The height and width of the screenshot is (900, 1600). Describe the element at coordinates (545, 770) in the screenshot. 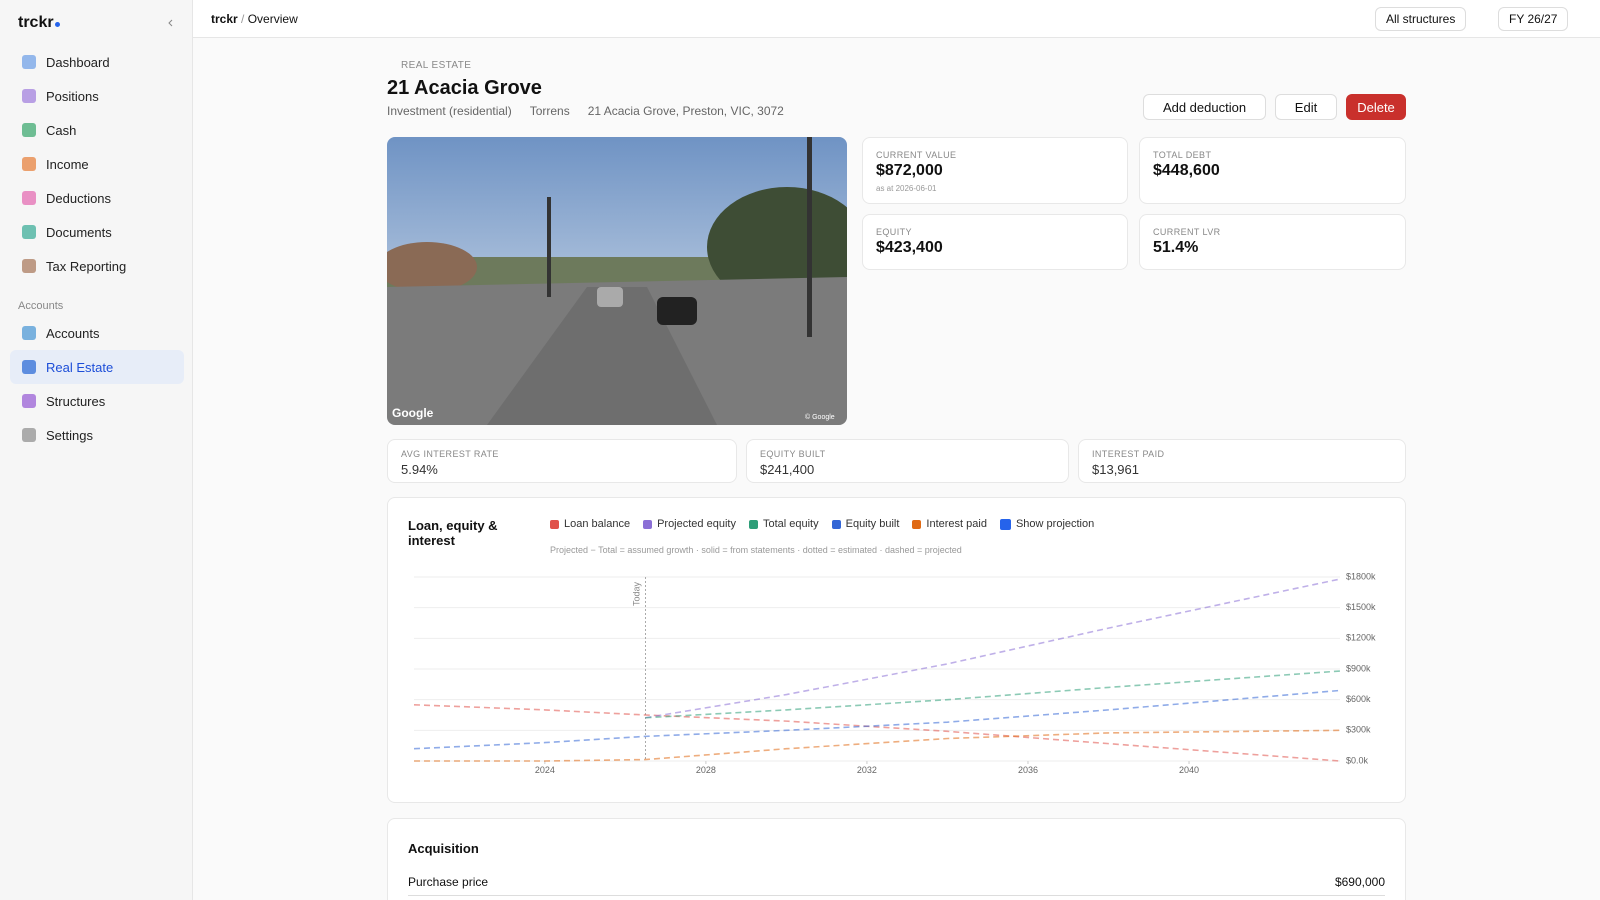

I see `x-tick-label: 2024` at that location.